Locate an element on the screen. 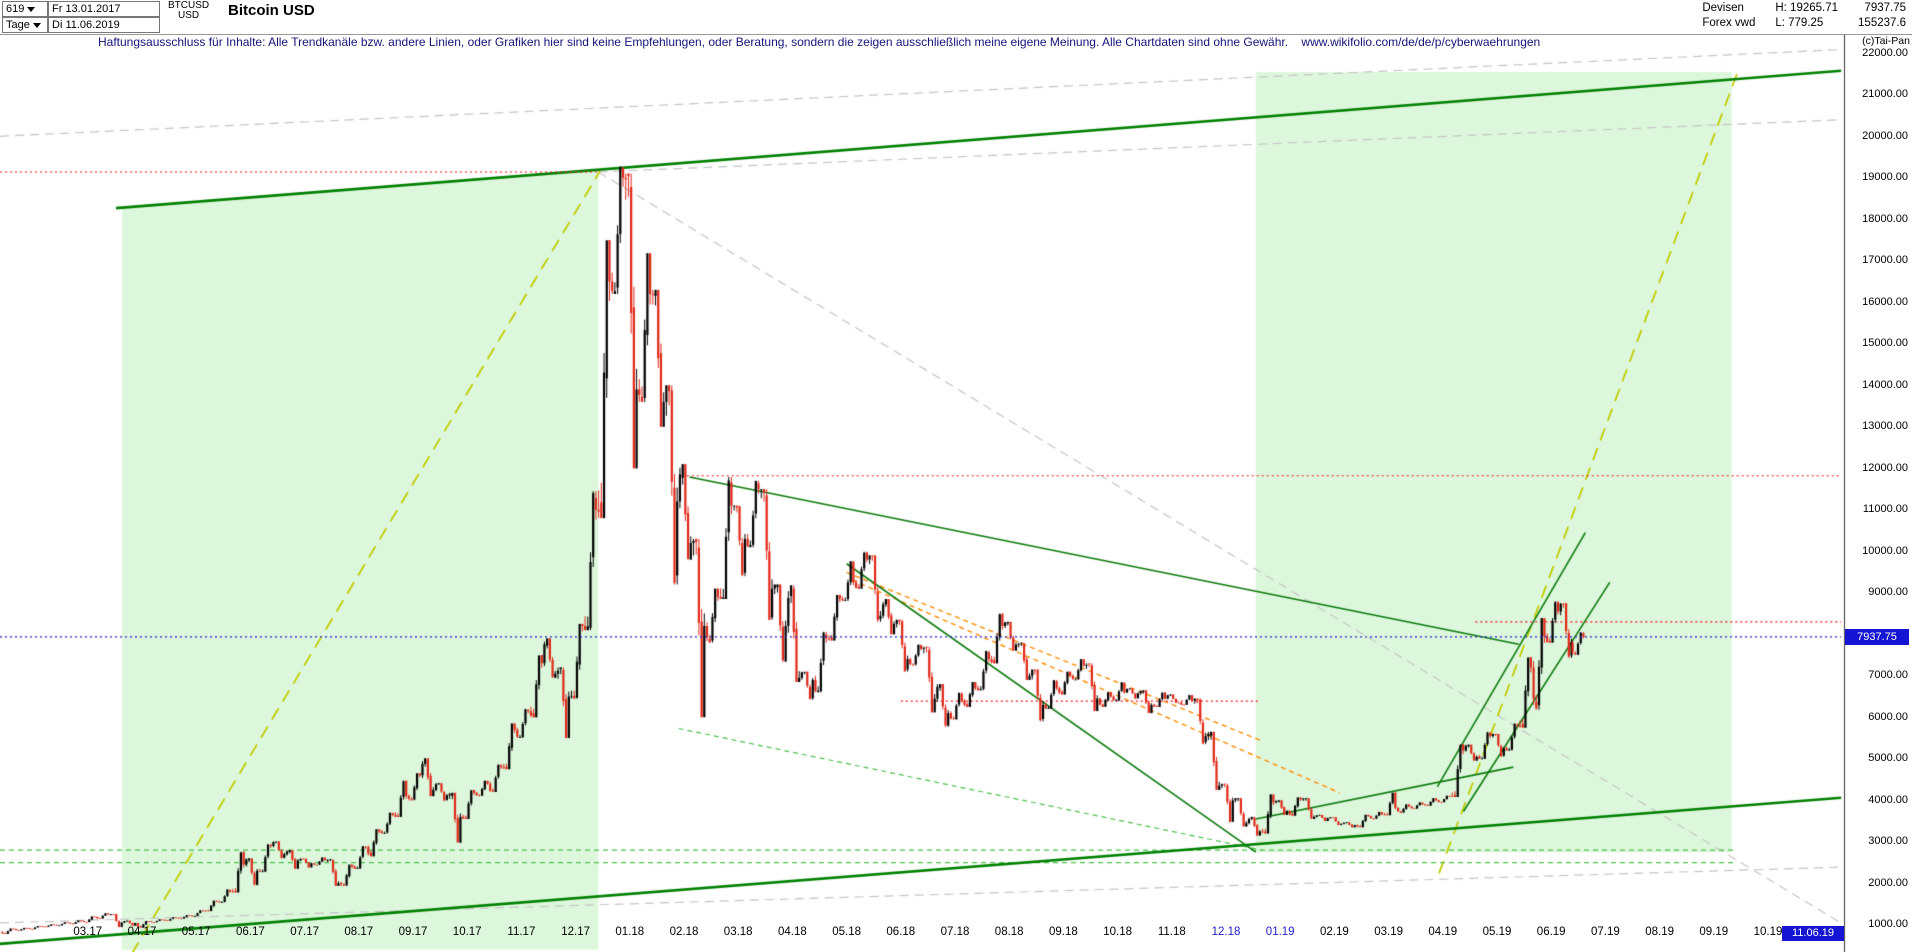 The height and width of the screenshot is (952, 1912). x-axis-label: 11.17 is located at coordinates (521, 932).